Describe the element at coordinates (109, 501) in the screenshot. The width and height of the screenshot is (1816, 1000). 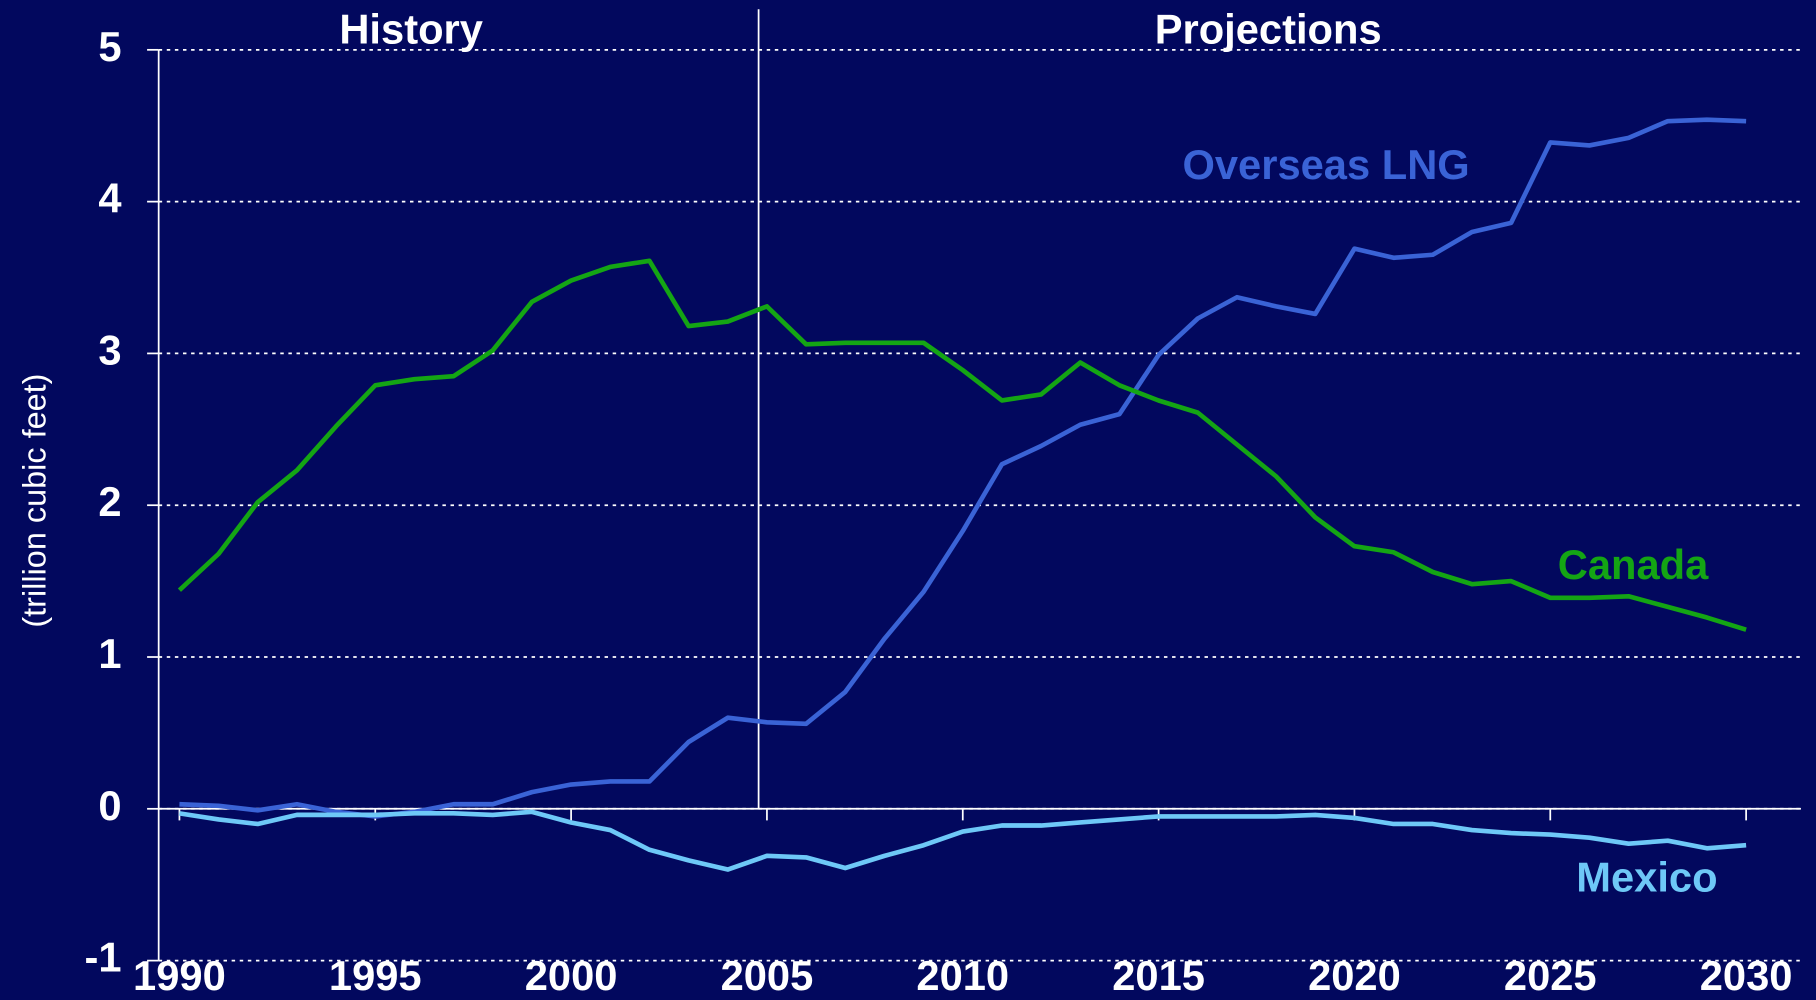
I see `y-tick-label: 2` at that location.